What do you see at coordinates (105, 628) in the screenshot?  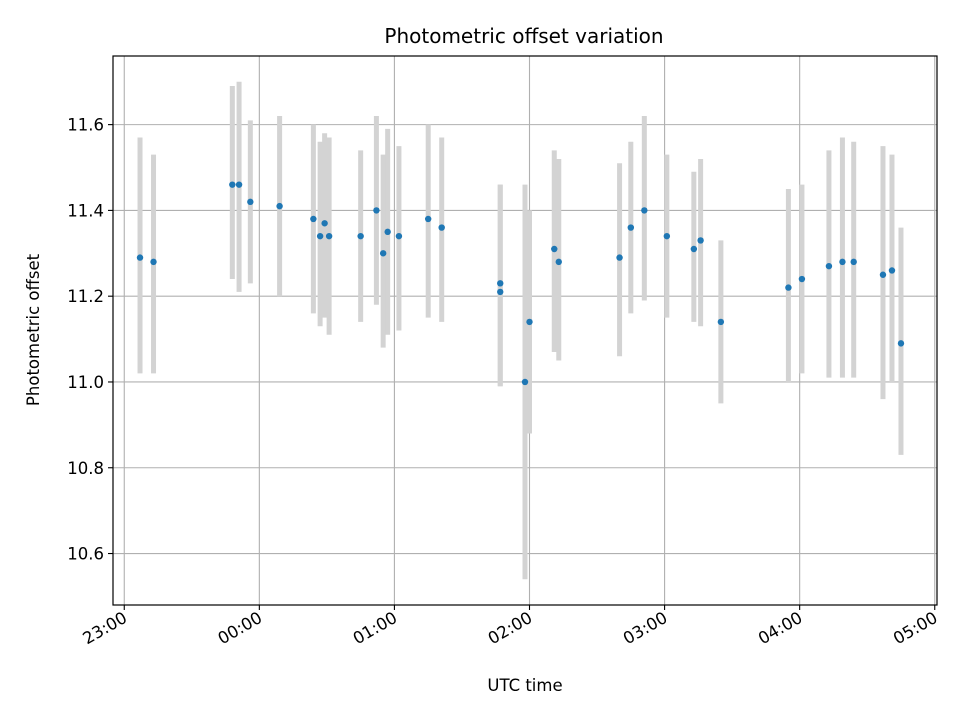 I see `x-tick-label: 23:00` at bounding box center [105, 628].